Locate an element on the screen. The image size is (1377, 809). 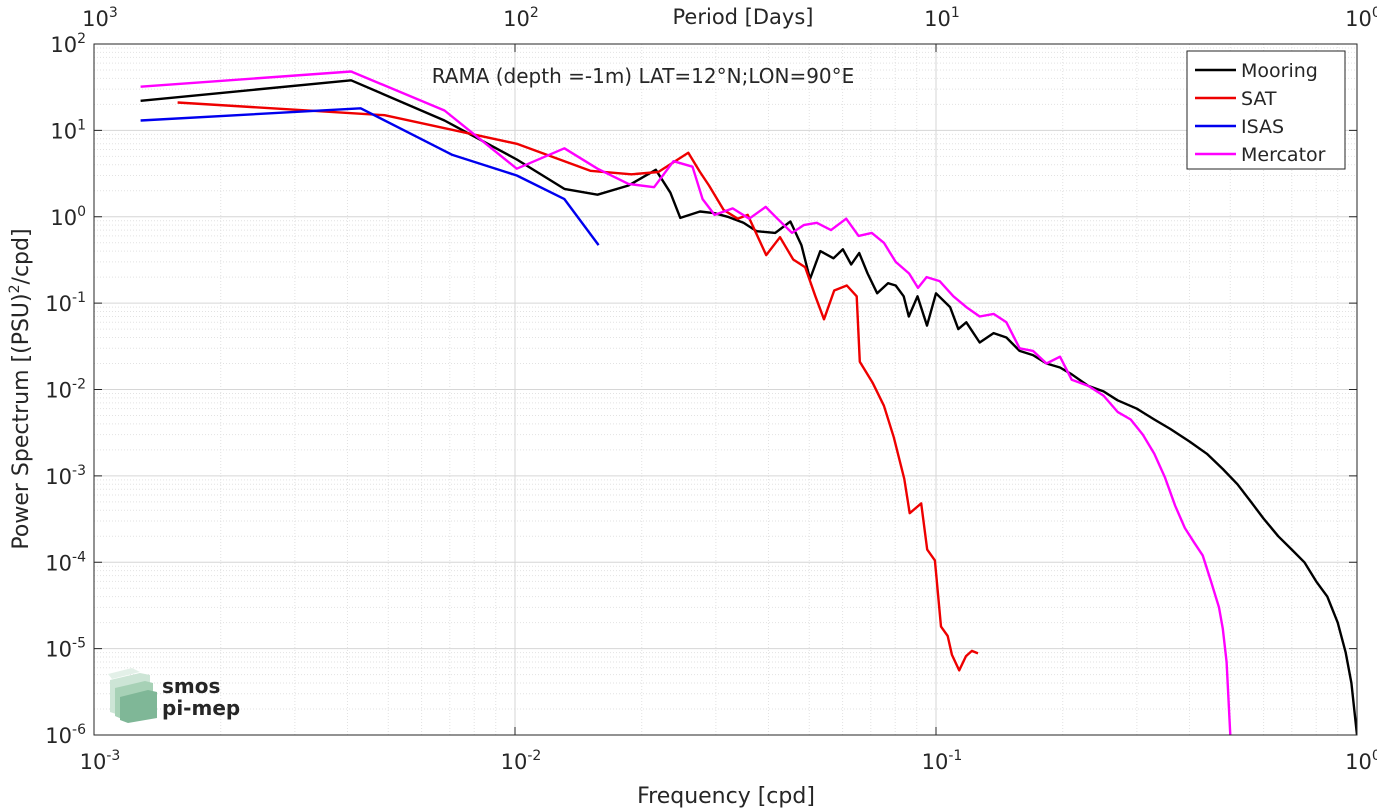
y-tick-label: 10⁻⁴ is located at coordinates (65, 562).